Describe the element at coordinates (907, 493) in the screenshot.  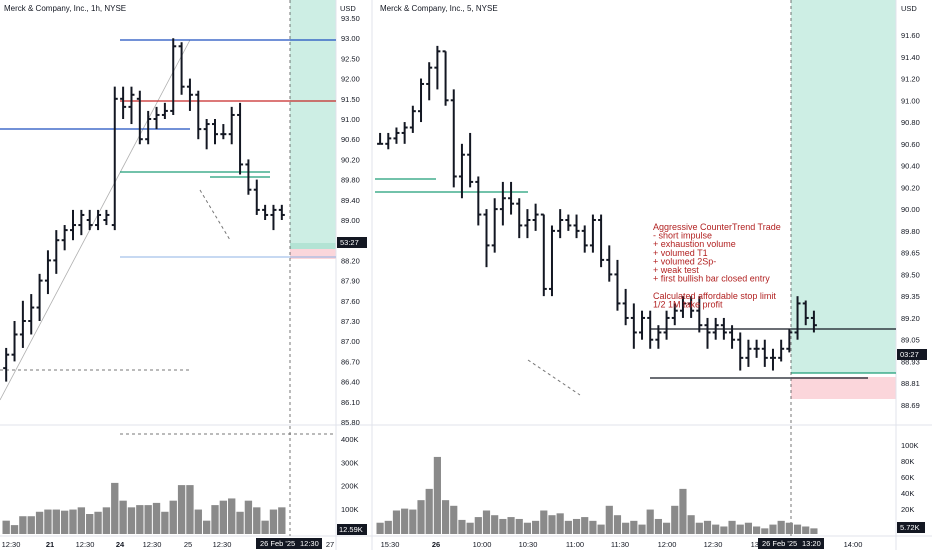
I see `volume-tick-label: 40K` at that location.